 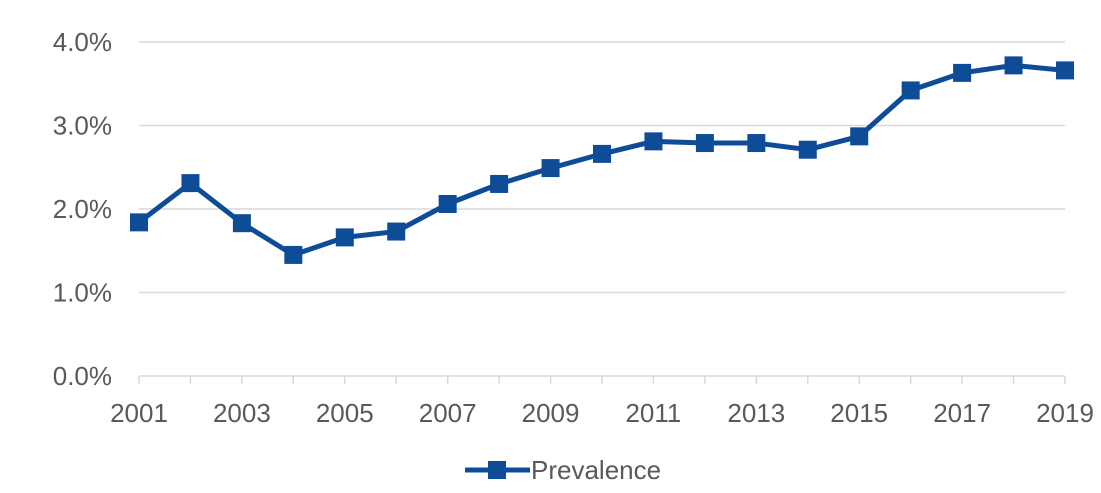 I want to click on x-tick-label: 2001, so click(x=139, y=413).